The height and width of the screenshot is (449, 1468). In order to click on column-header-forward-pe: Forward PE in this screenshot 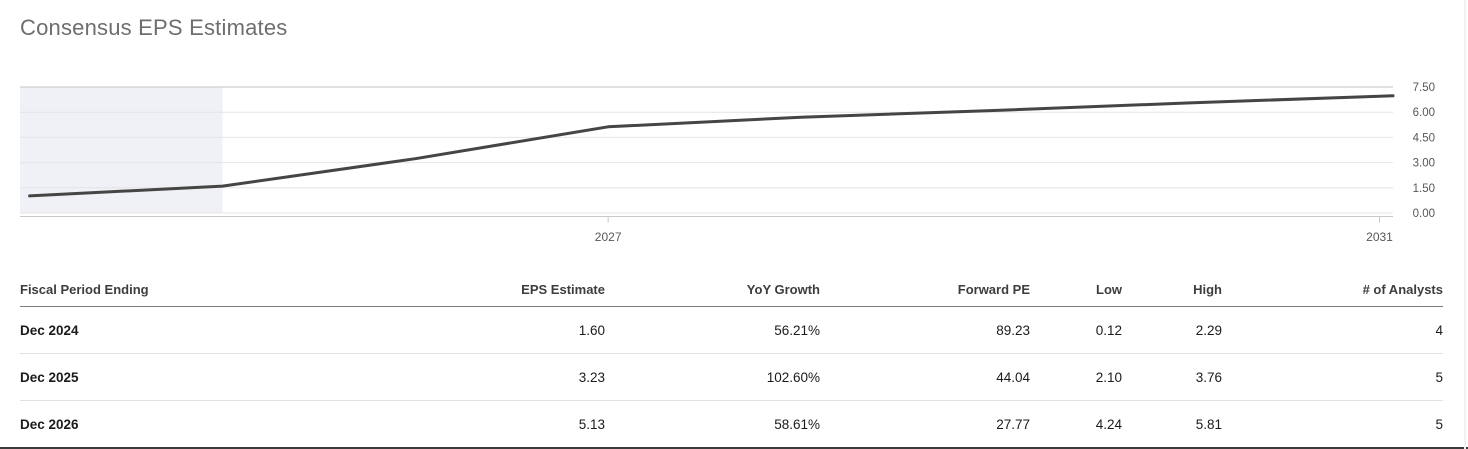, I will do `click(925, 289)`.